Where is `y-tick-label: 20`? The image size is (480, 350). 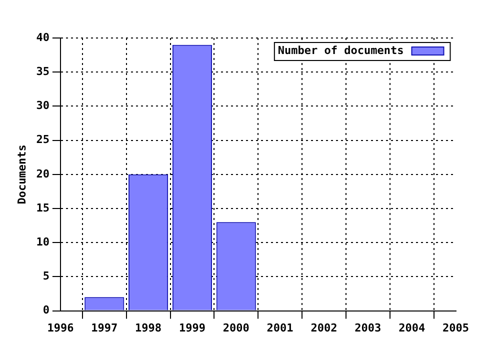
y-tick-label: 20 is located at coordinates (43, 173).